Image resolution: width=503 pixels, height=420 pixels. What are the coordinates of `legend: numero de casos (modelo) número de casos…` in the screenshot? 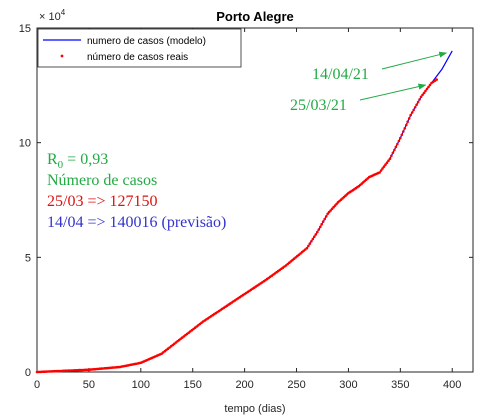 It's located at (139, 48).